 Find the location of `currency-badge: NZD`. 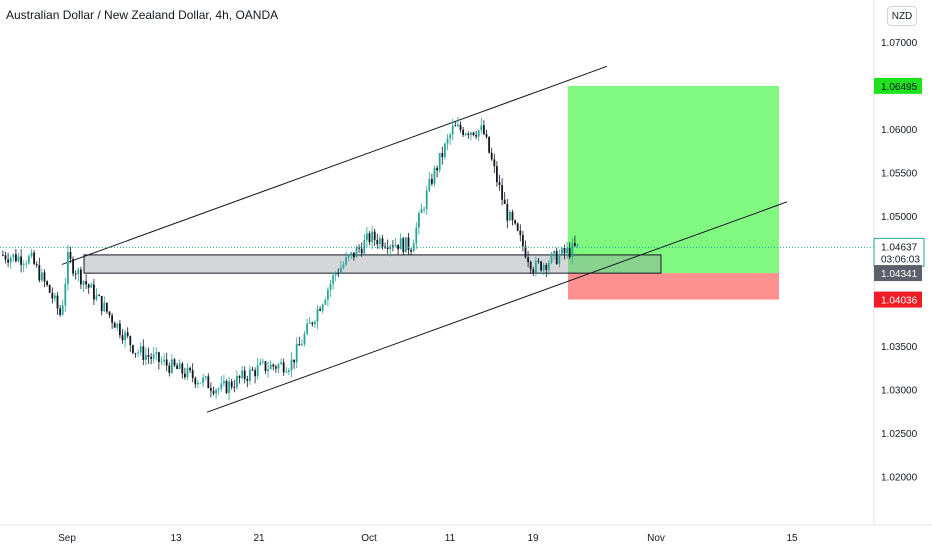

currency-badge: NZD is located at coordinates (902, 16).